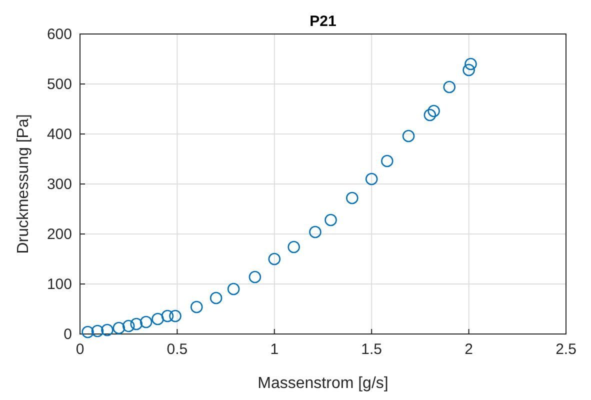 The width and height of the screenshot is (591, 400). Describe the element at coordinates (323, 21) in the screenshot. I see `chart-title: P21` at that location.